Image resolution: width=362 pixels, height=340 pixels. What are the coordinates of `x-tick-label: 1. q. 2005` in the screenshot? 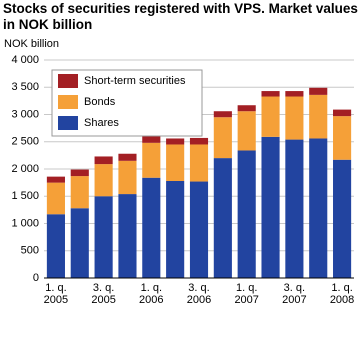 It's located at (56, 294).